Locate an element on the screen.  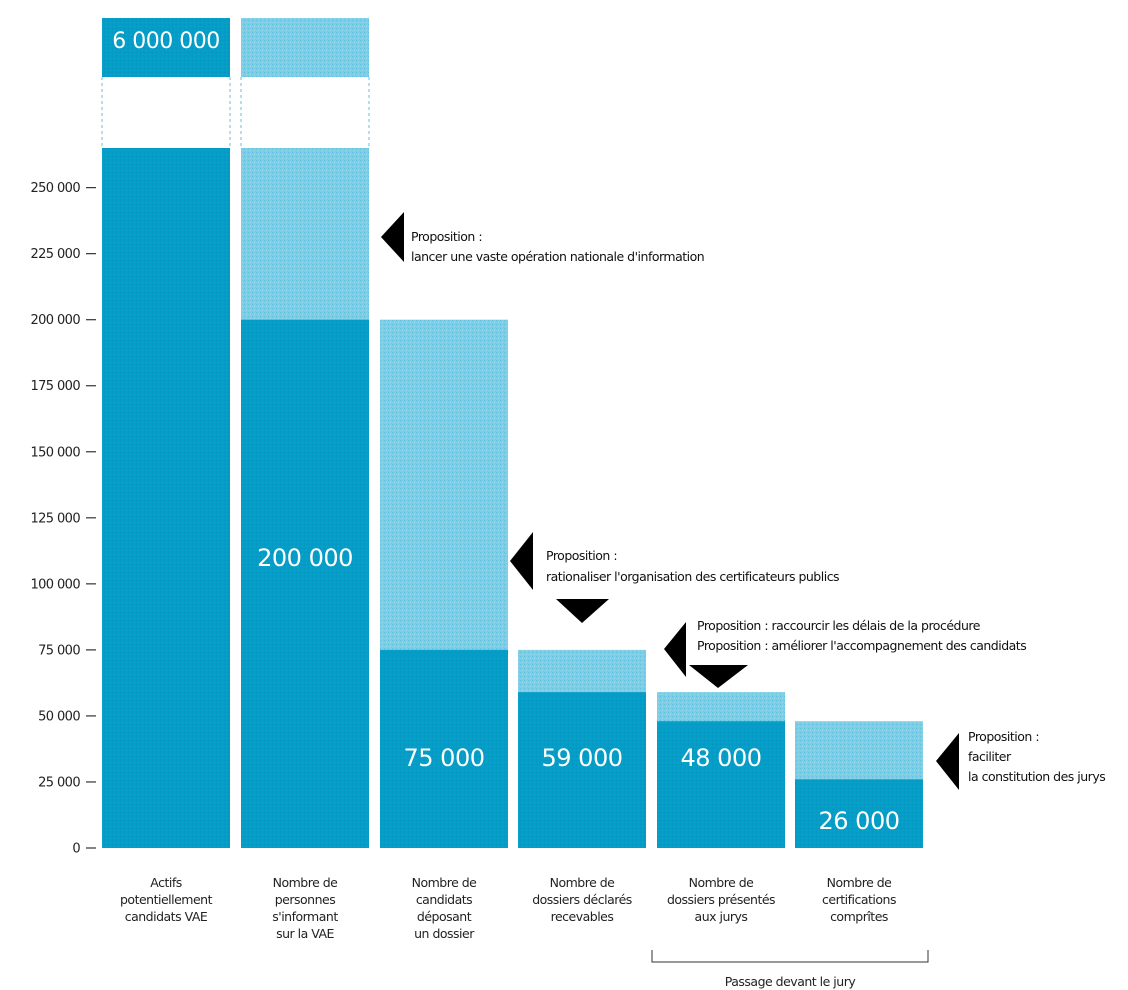
category-label: Nombre de personnes s'informant sur la VAE is located at coordinates (305, 908).